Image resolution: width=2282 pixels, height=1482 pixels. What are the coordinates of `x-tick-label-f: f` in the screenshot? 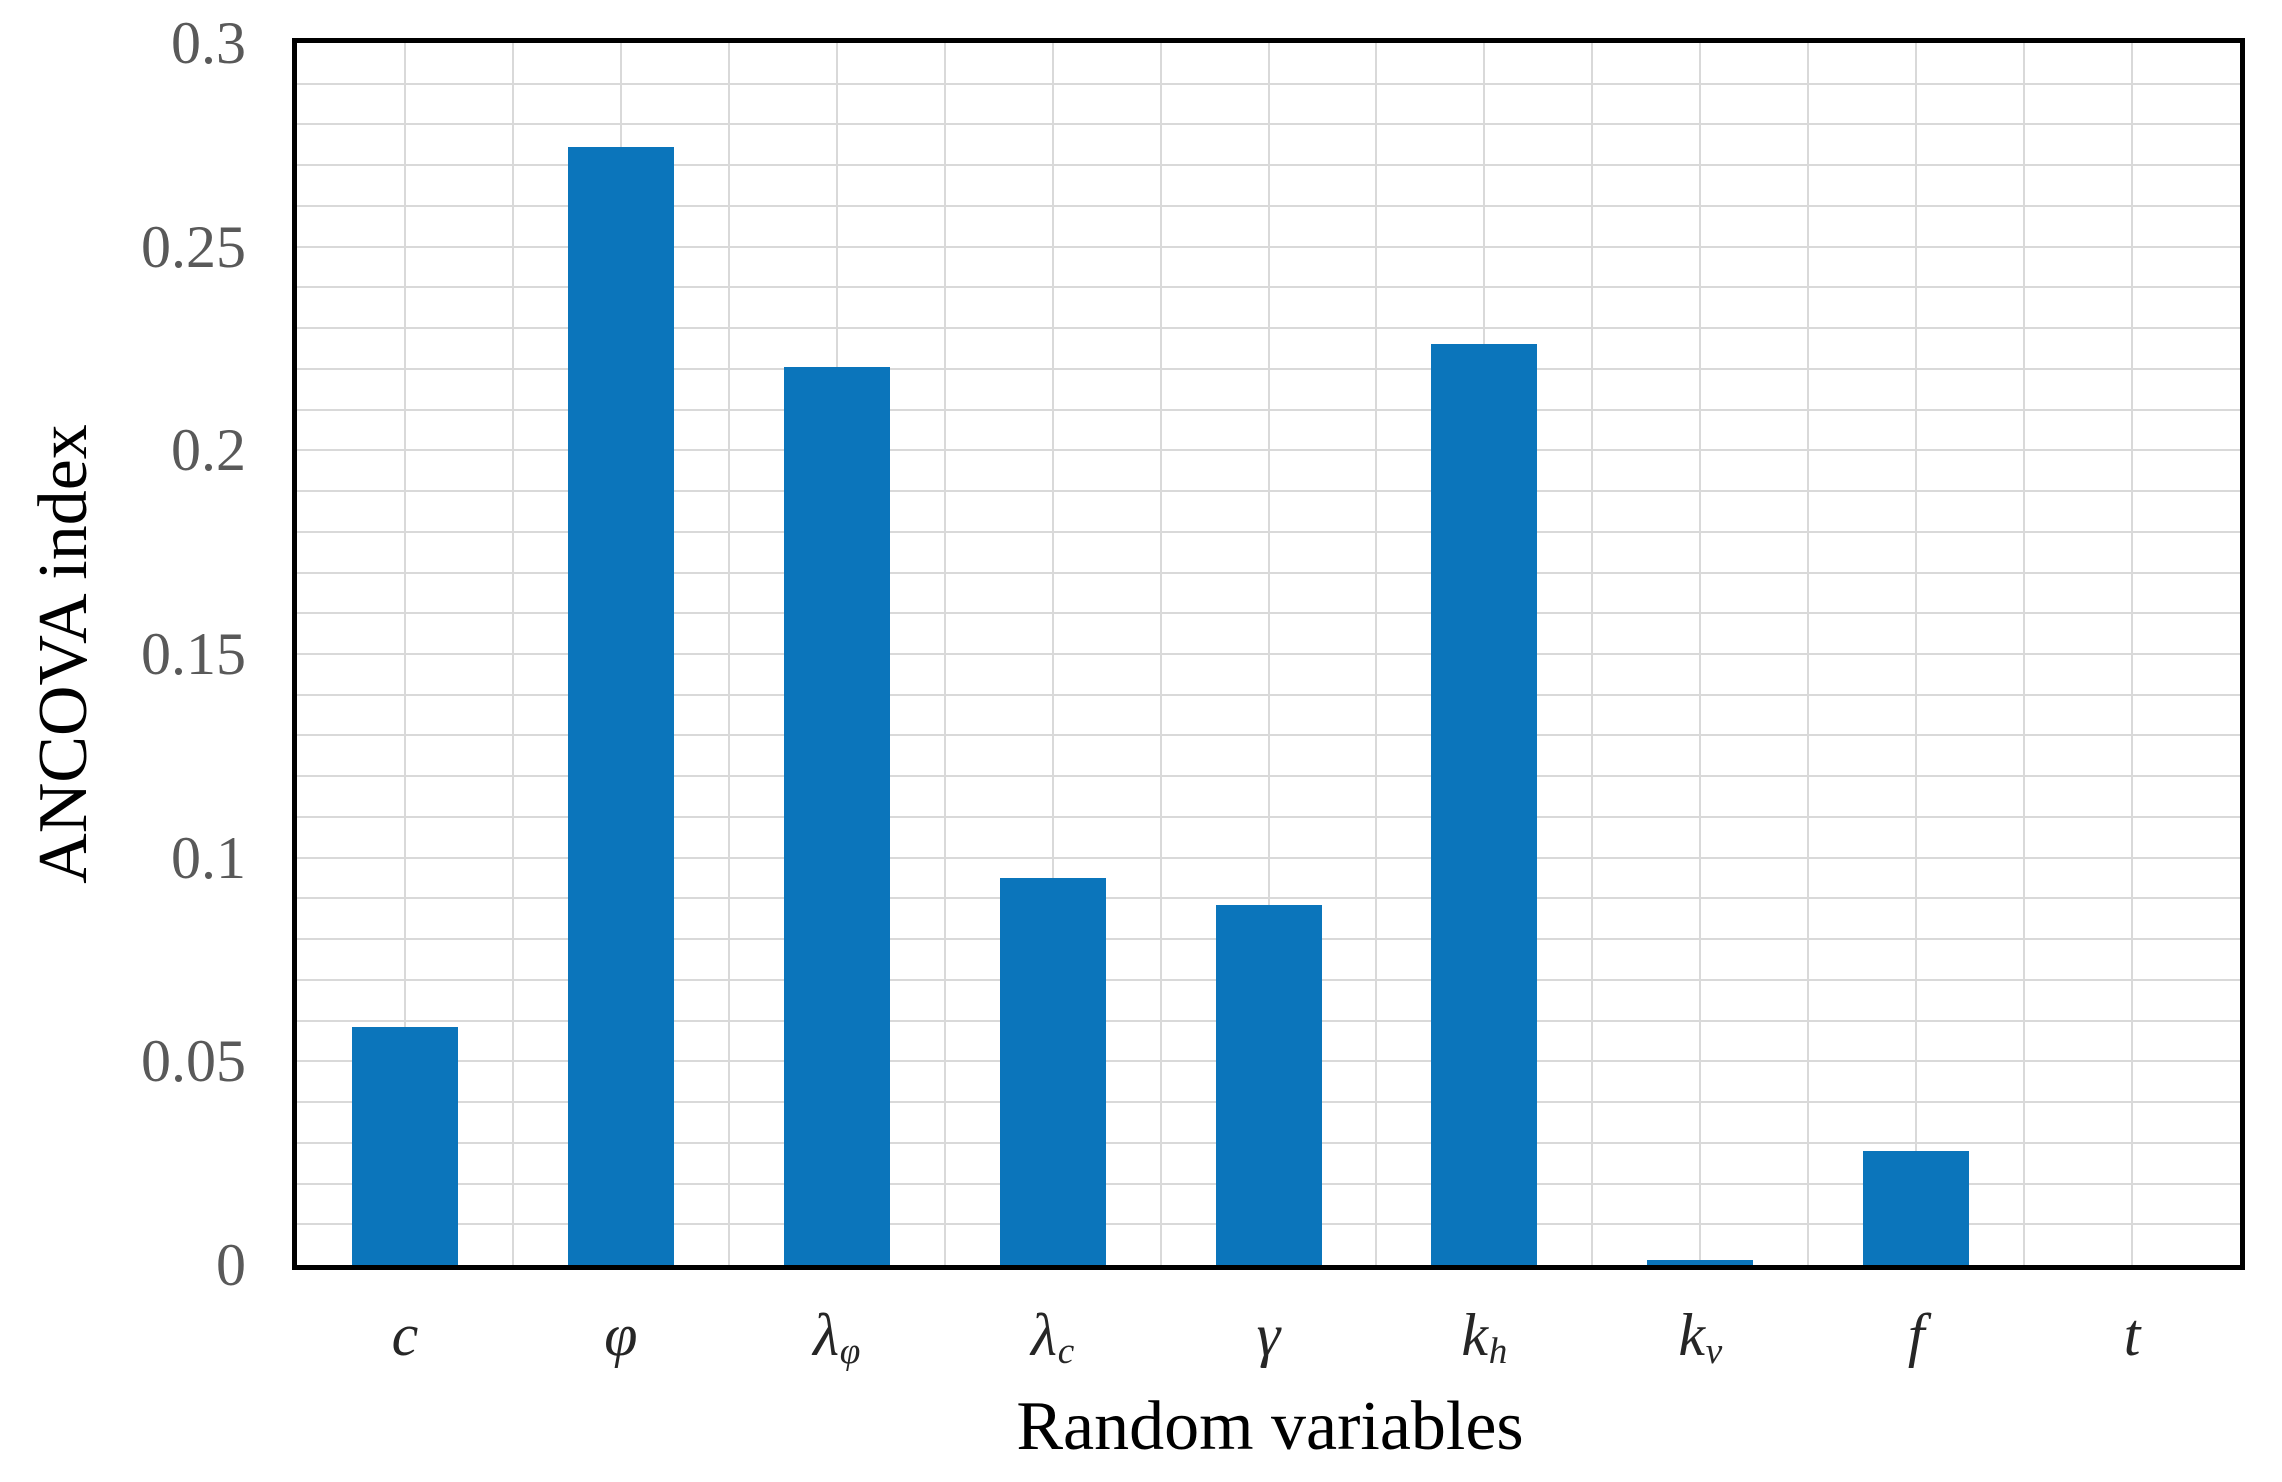 It's located at (1916, 1335).